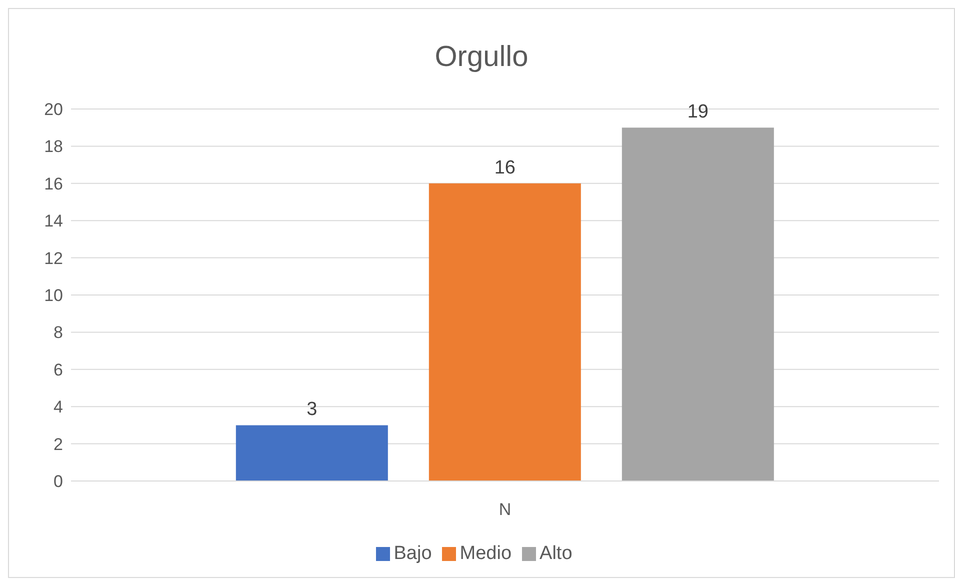  What do you see at coordinates (53, 258) in the screenshot?
I see `y-tick-label: 12` at bounding box center [53, 258].